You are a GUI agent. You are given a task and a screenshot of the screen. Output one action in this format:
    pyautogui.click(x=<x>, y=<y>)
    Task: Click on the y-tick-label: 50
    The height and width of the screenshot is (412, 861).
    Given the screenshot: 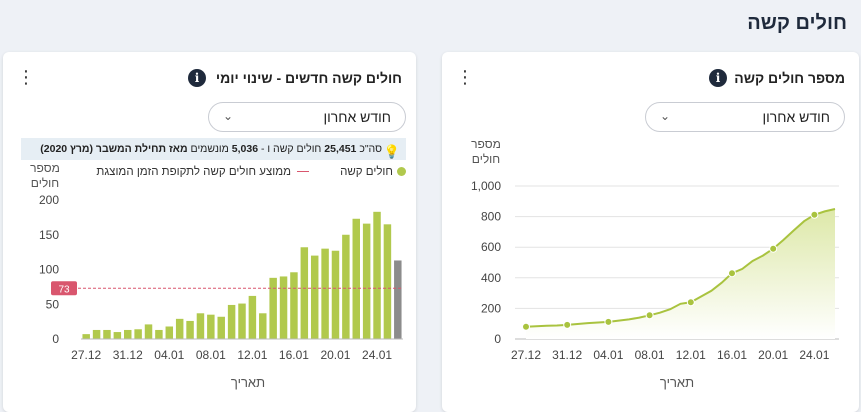 What is the action you would take?
    pyautogui.click(x=53, y=304)
    